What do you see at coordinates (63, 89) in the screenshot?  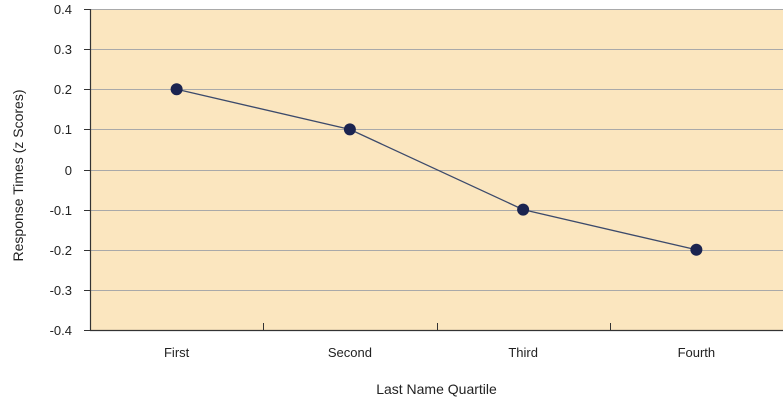 I see `y-tick-label: 0.2` at bounding box center [63, 89].